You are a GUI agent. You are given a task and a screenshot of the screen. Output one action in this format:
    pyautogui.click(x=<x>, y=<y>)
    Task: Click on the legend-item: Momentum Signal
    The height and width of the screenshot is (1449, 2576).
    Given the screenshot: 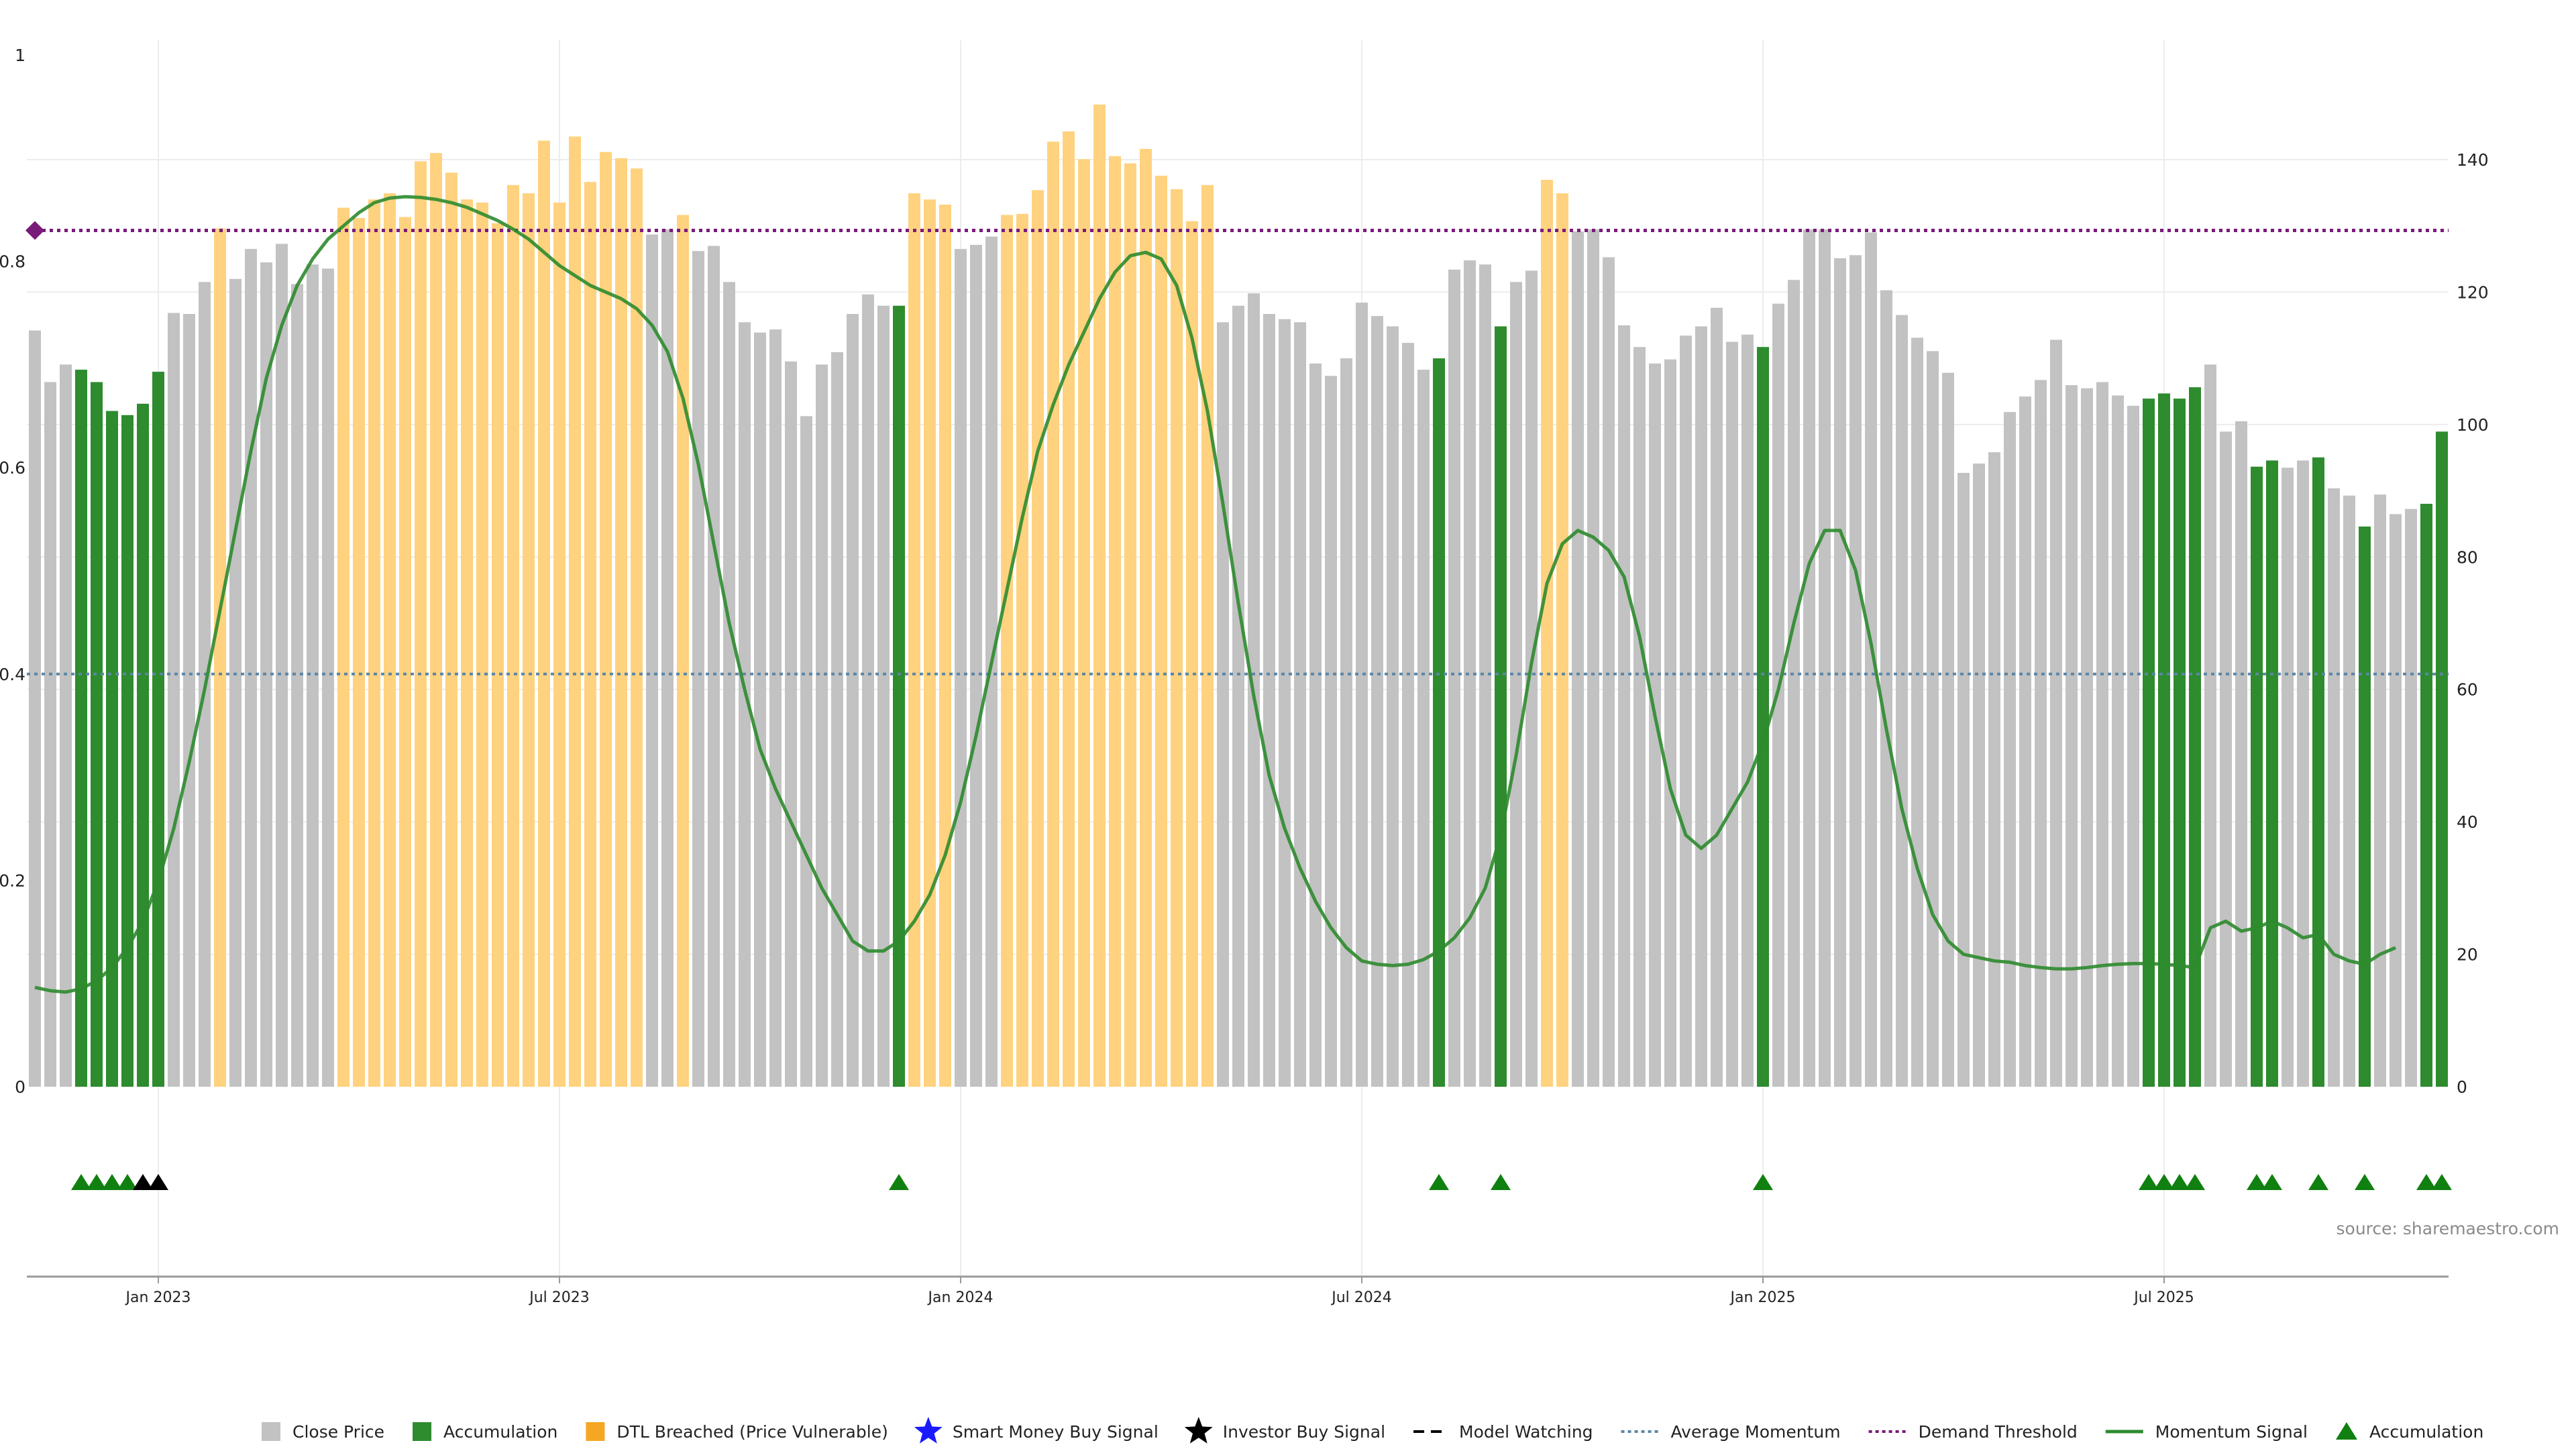 What is the action you would take?
    pyautogui.click(x=2206, y=1432)
    